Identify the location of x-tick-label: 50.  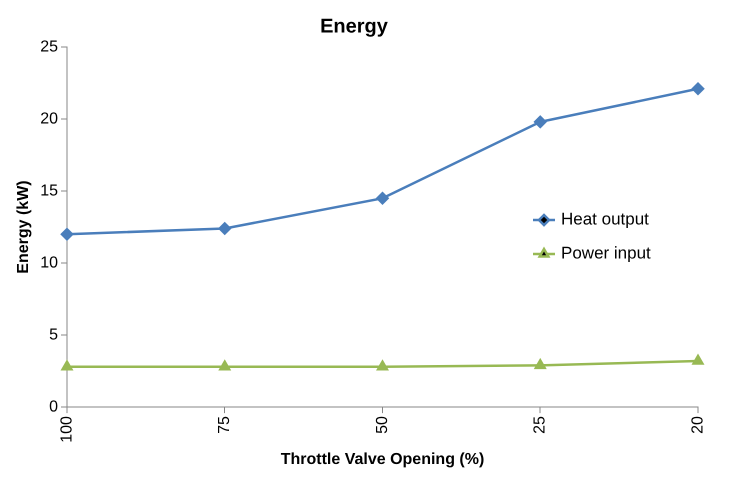
(382, 425).